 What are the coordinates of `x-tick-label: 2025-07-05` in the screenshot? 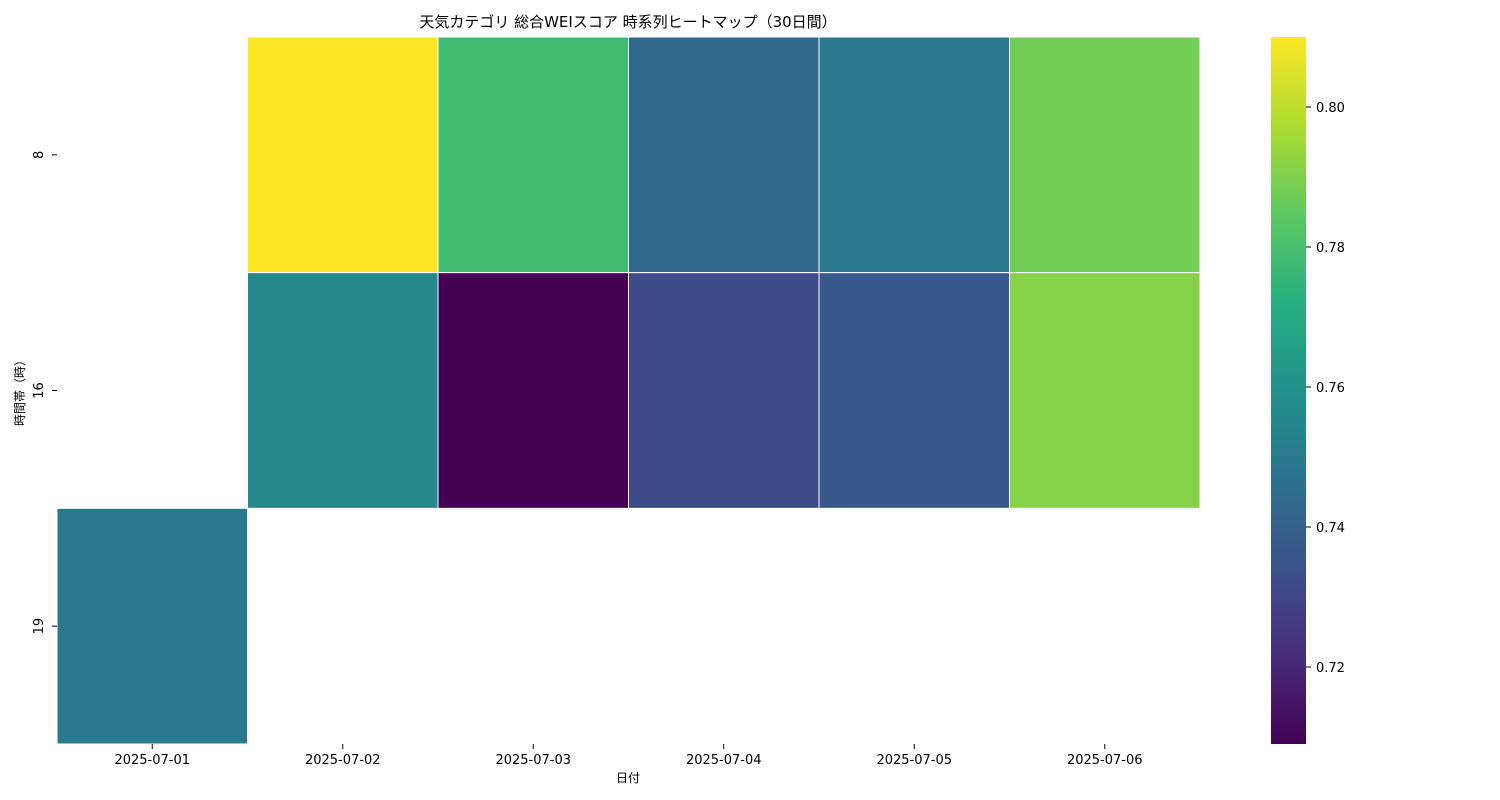 It's located at (914, 760).